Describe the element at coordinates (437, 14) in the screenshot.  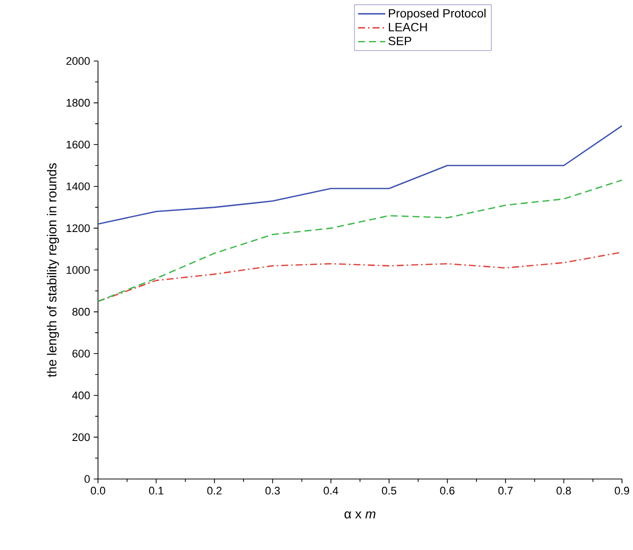
I see `legend-label: Proposed Protocol` at that location.